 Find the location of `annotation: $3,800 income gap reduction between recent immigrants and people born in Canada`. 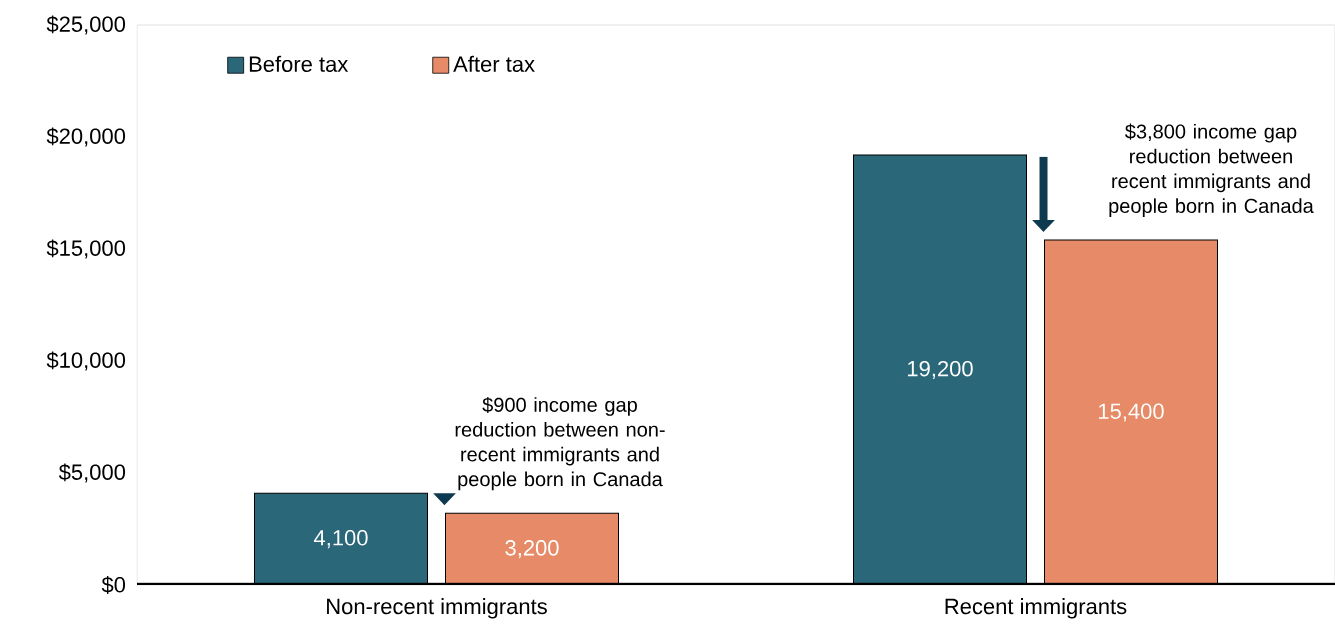

annotation: $3,800 income gap reduction between recent immigrants and people born in Canada is located at coordinates (1211, 170).